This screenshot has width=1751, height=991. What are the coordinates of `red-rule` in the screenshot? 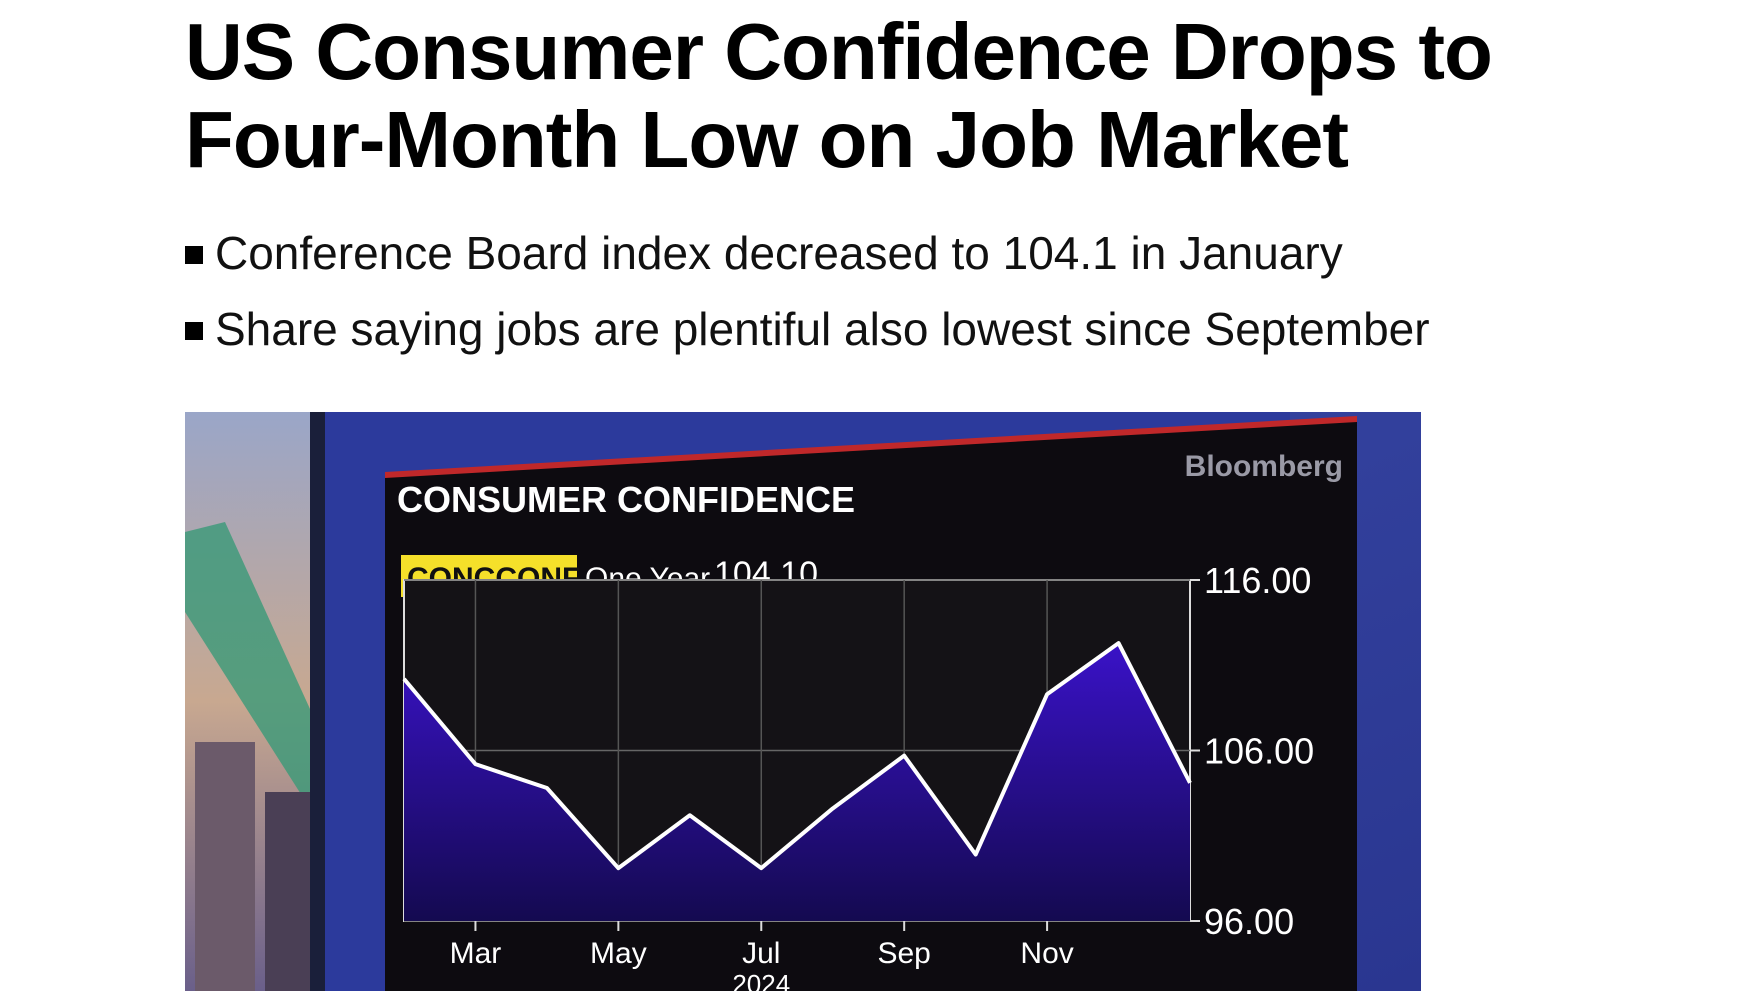 It's located at (871, 447).